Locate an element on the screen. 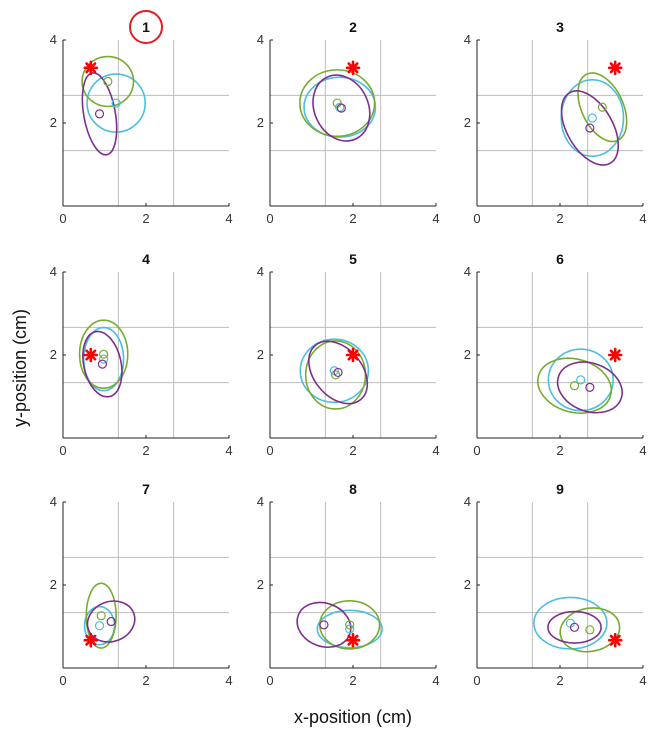 This screenshot has width=663, height=732. x-axis-label: x-position (cm) is located at coordinates (353, 717).